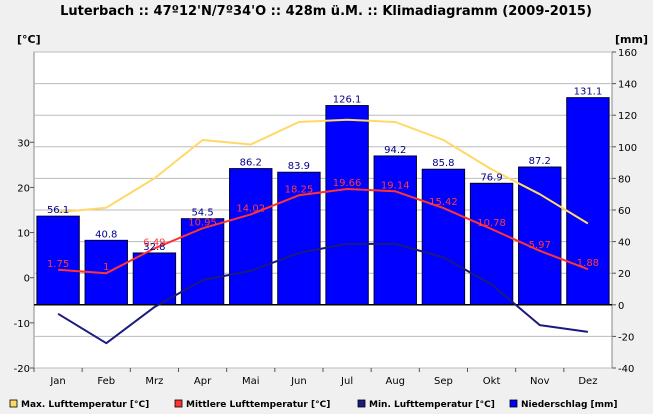 Image resolution: width=653 pixels, height=414 pixels. Describe the element at coordinates (491, 223) in the screenshot. I see `mean-temp-label: 10.78` at that location.